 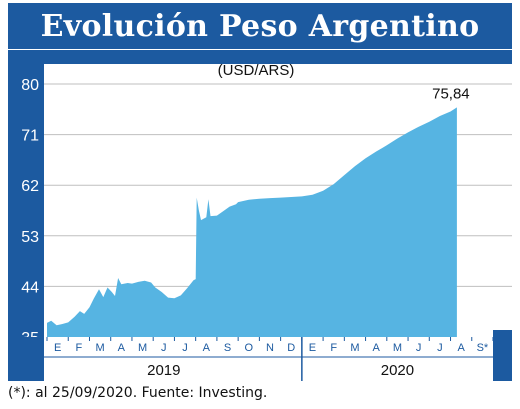 I want to click on x-axis-band, so click(x=260, y=359).